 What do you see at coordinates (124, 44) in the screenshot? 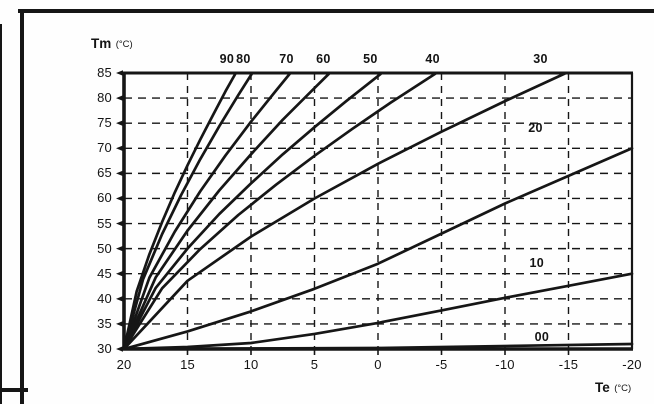
I see `y-axis-title-unit: (°C)` at bounding box center [124, 44].